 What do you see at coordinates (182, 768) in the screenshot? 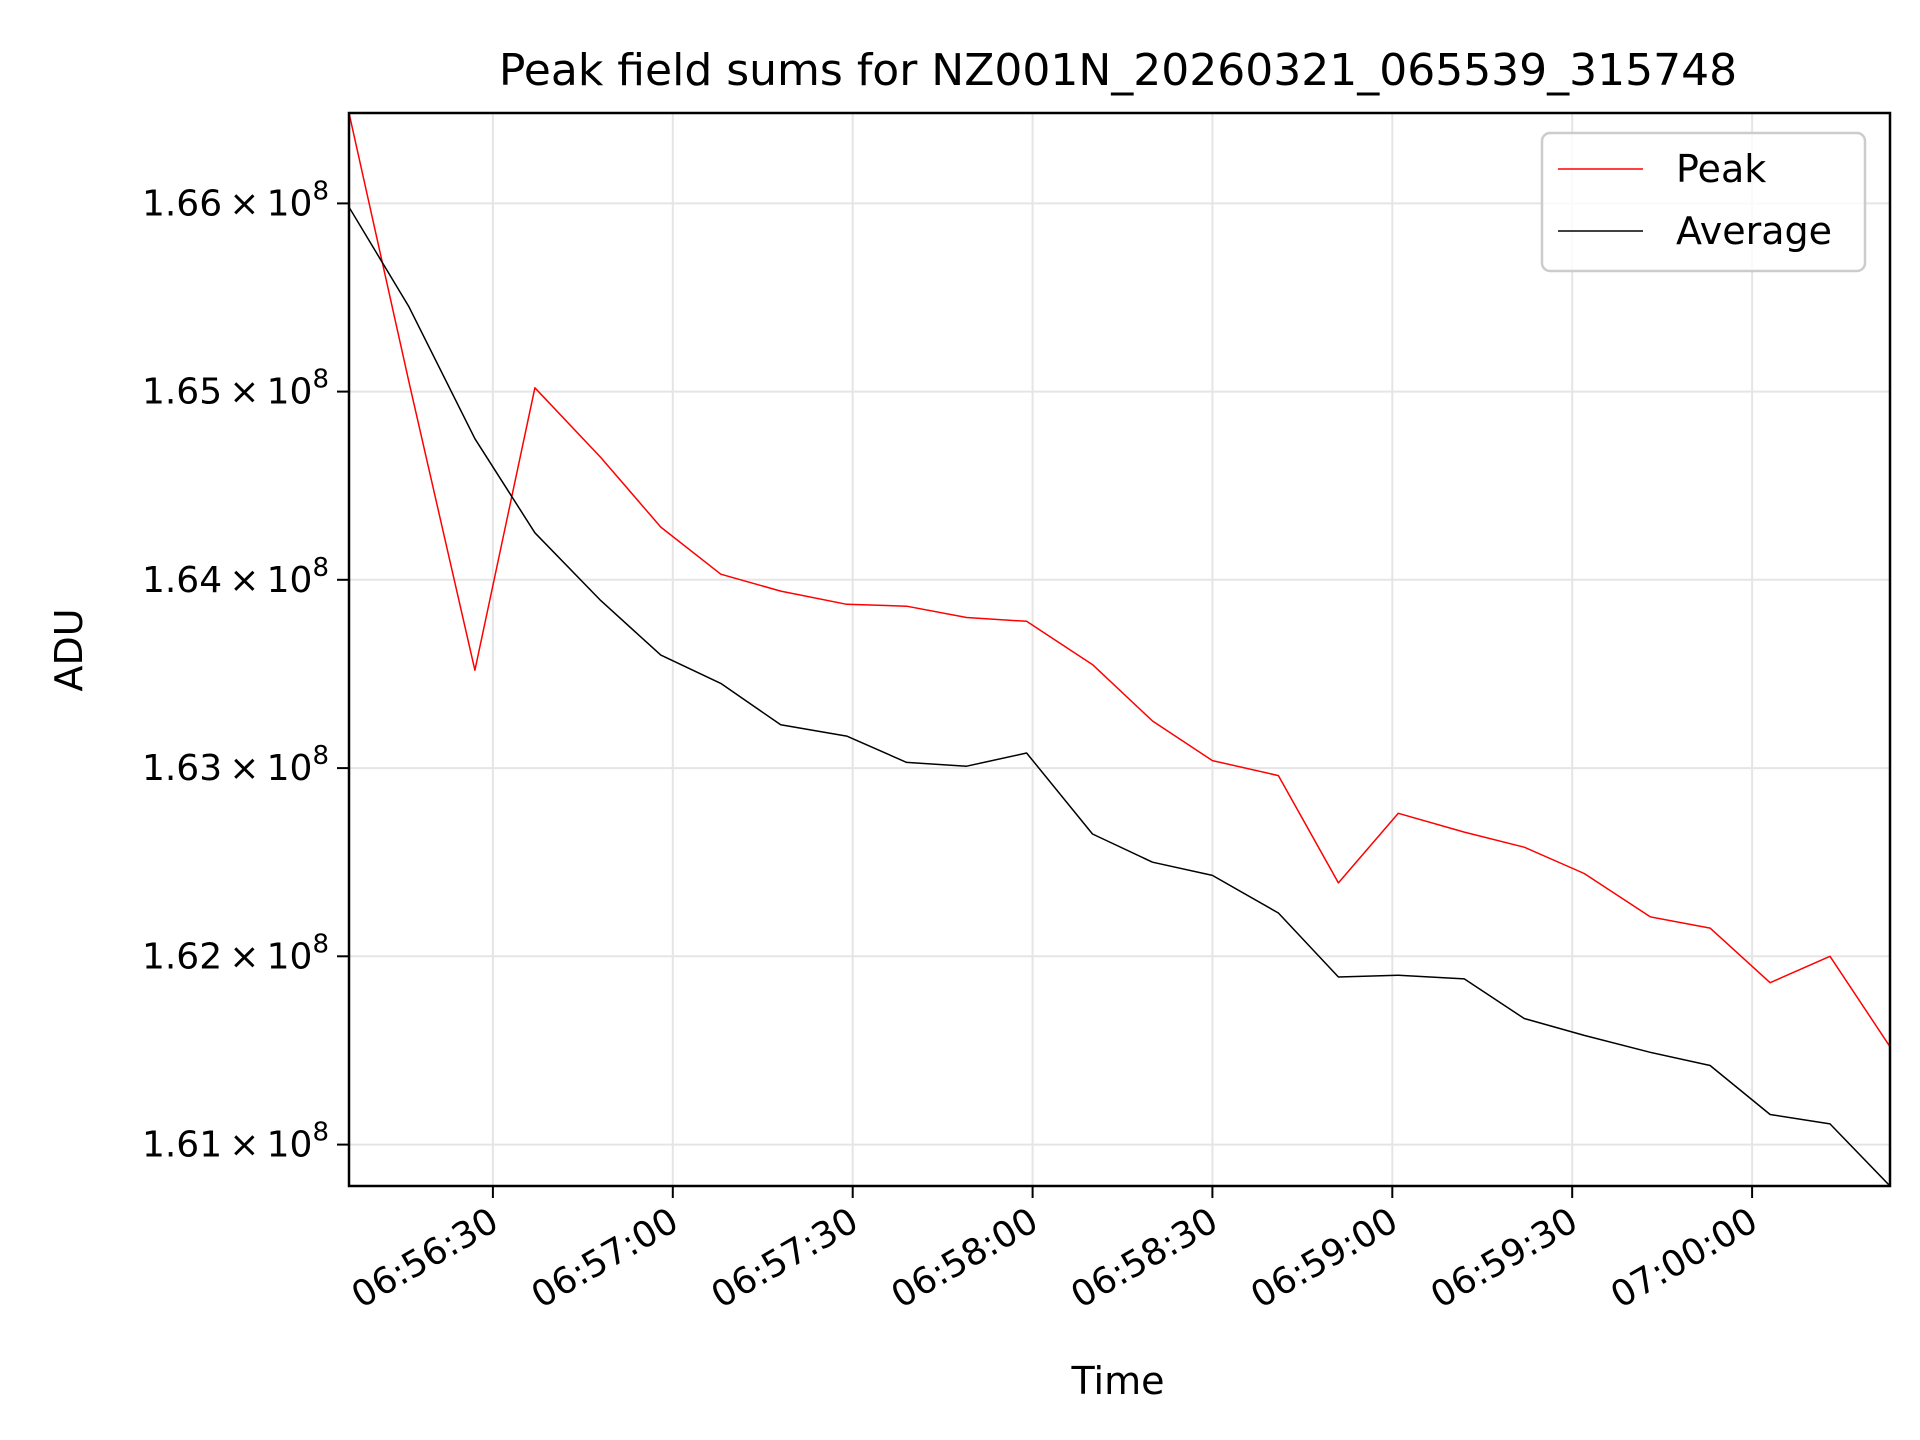
I see `y-tick-mantissa: 1.63` at bounding box center [182, 768].